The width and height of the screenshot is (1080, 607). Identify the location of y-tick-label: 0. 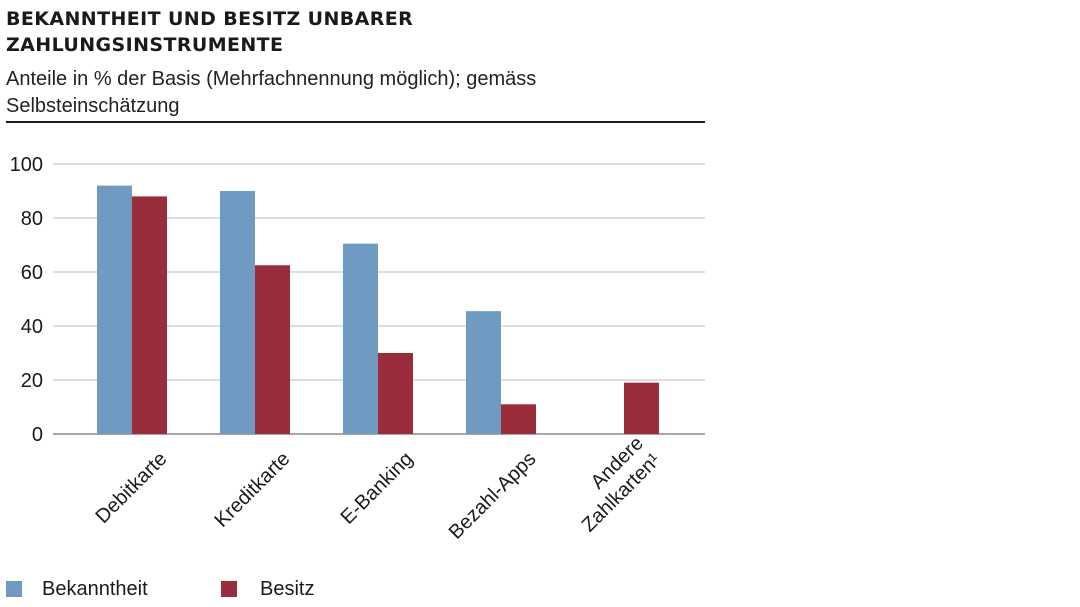
(37, 435).